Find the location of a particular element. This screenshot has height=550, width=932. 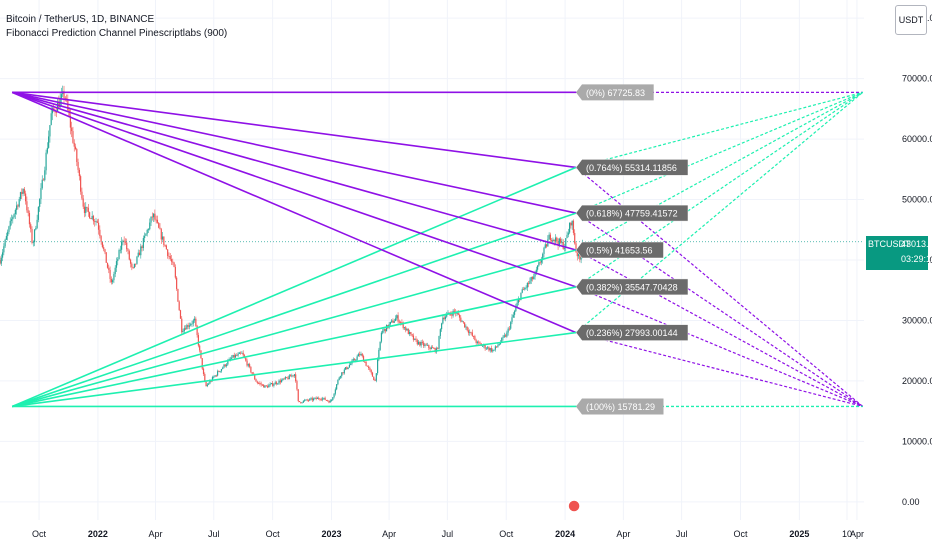

fib-label-bg is located at coordinates (615, 92).